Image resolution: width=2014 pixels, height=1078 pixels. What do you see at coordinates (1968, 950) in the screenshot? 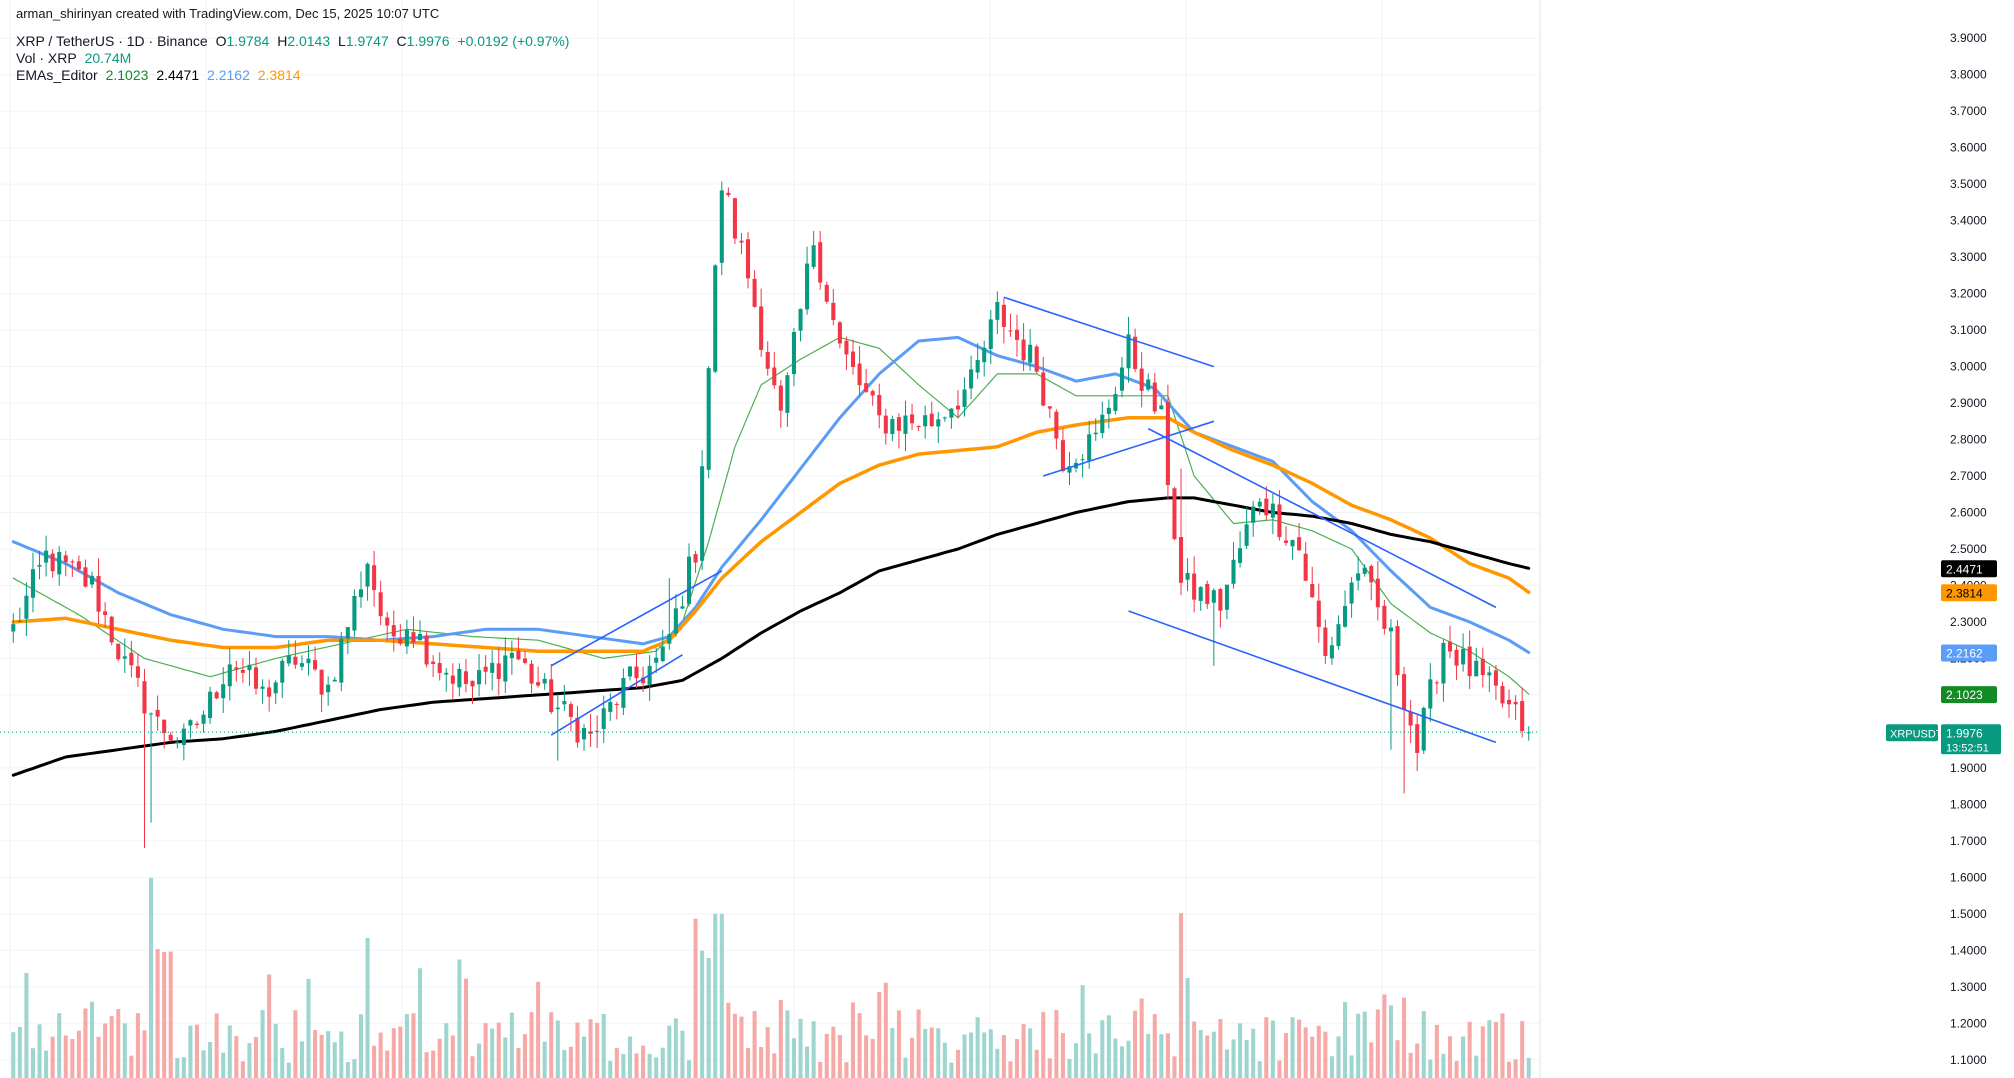
I see `price-tick-label: 1.4000` at bounding box center [1968, 950].